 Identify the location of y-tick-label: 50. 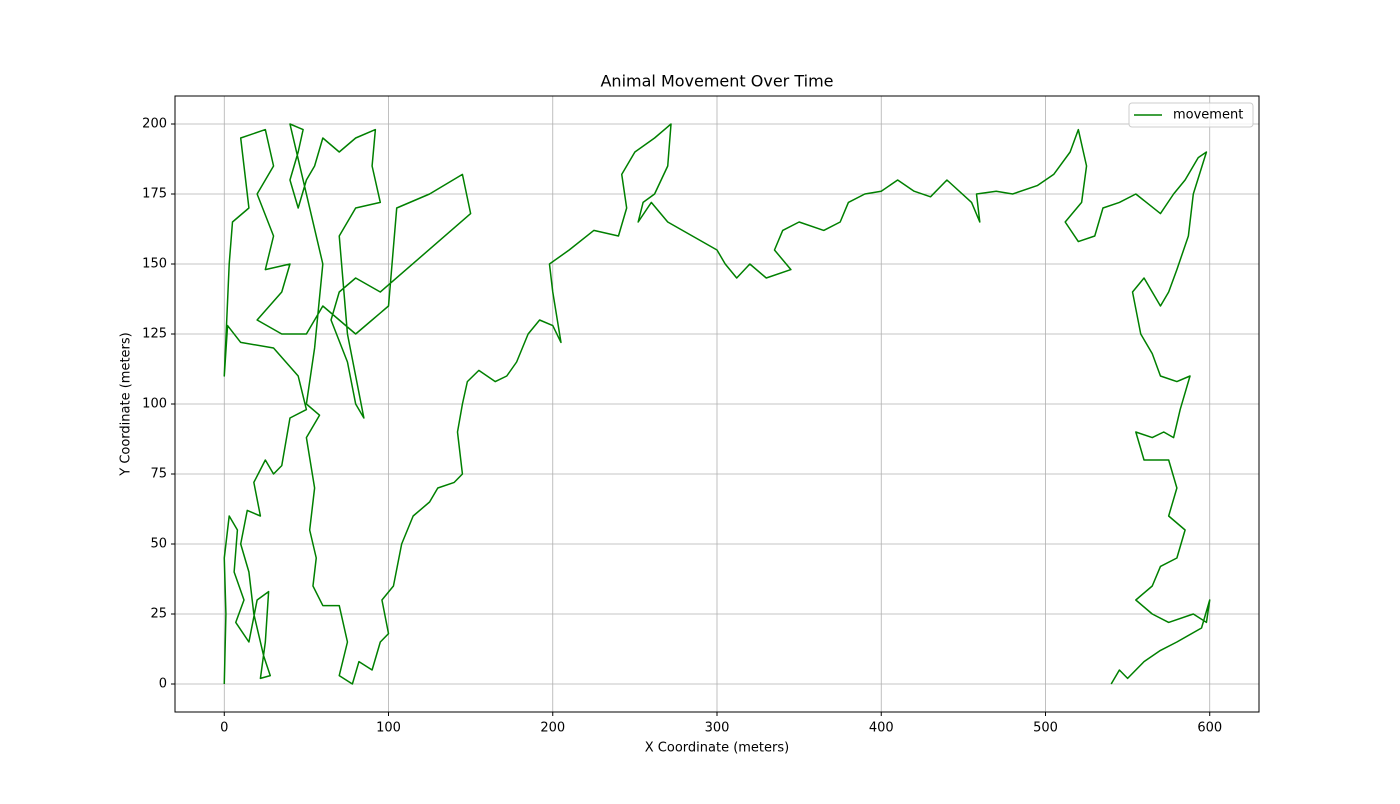
(158, 544).